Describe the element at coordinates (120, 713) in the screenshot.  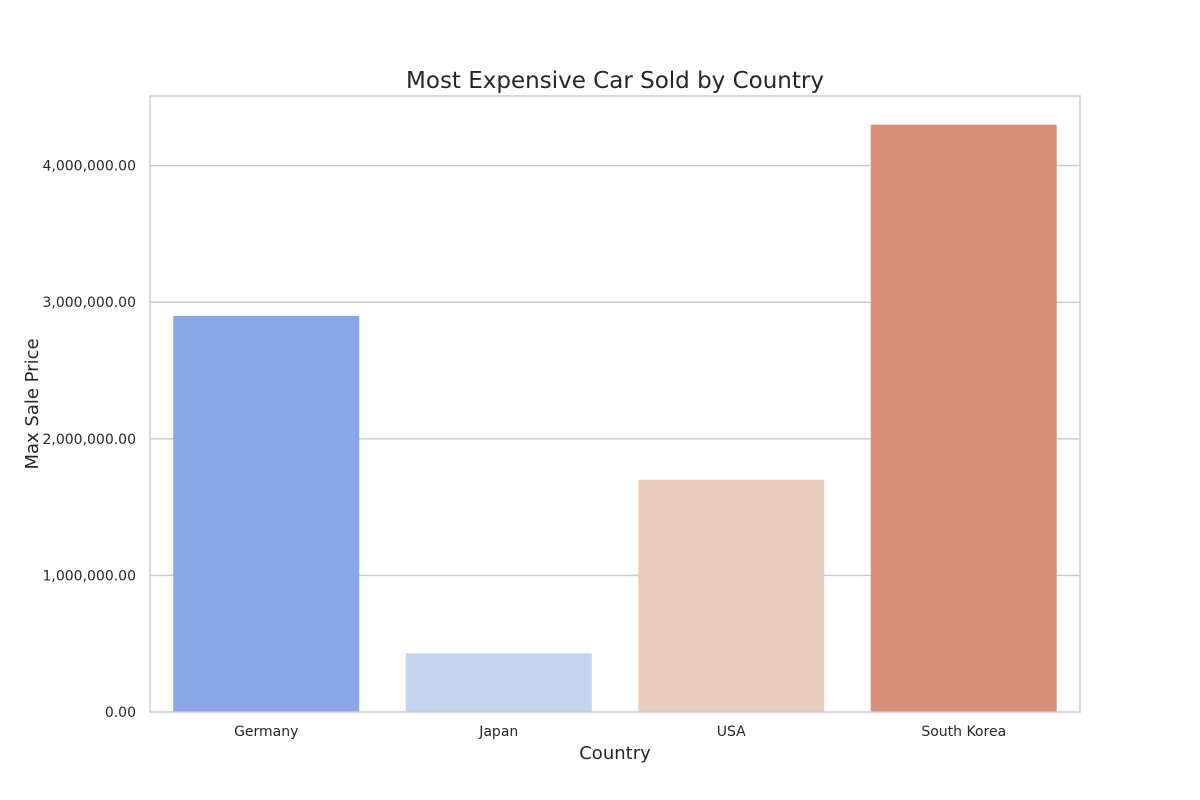
I see `y-tick-label: 0.00` at that location.